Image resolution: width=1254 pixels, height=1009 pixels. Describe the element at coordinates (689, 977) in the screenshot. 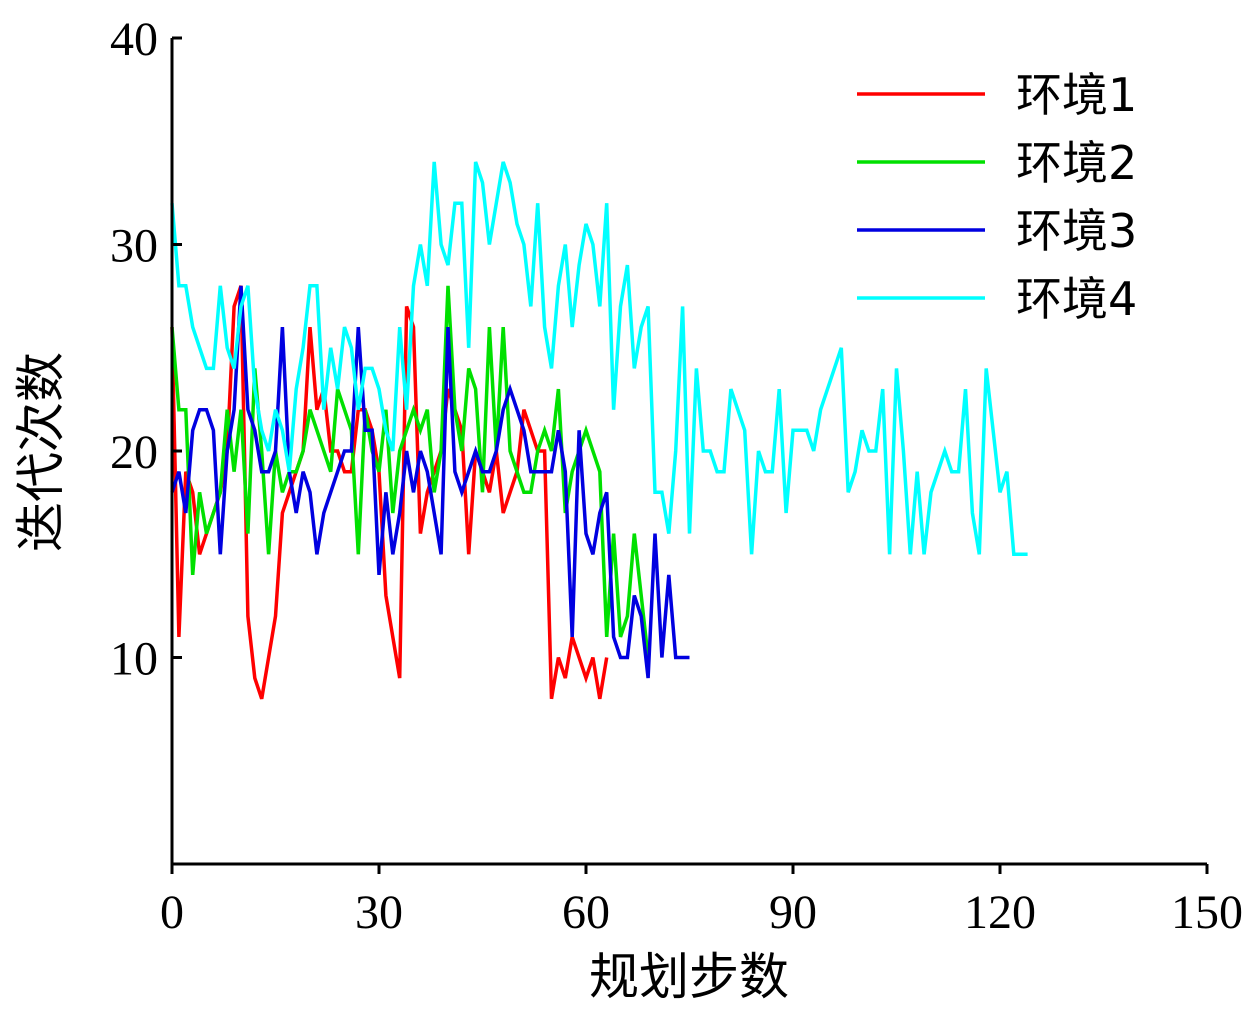

I see `x-axis-title: 规划步数` at that location.